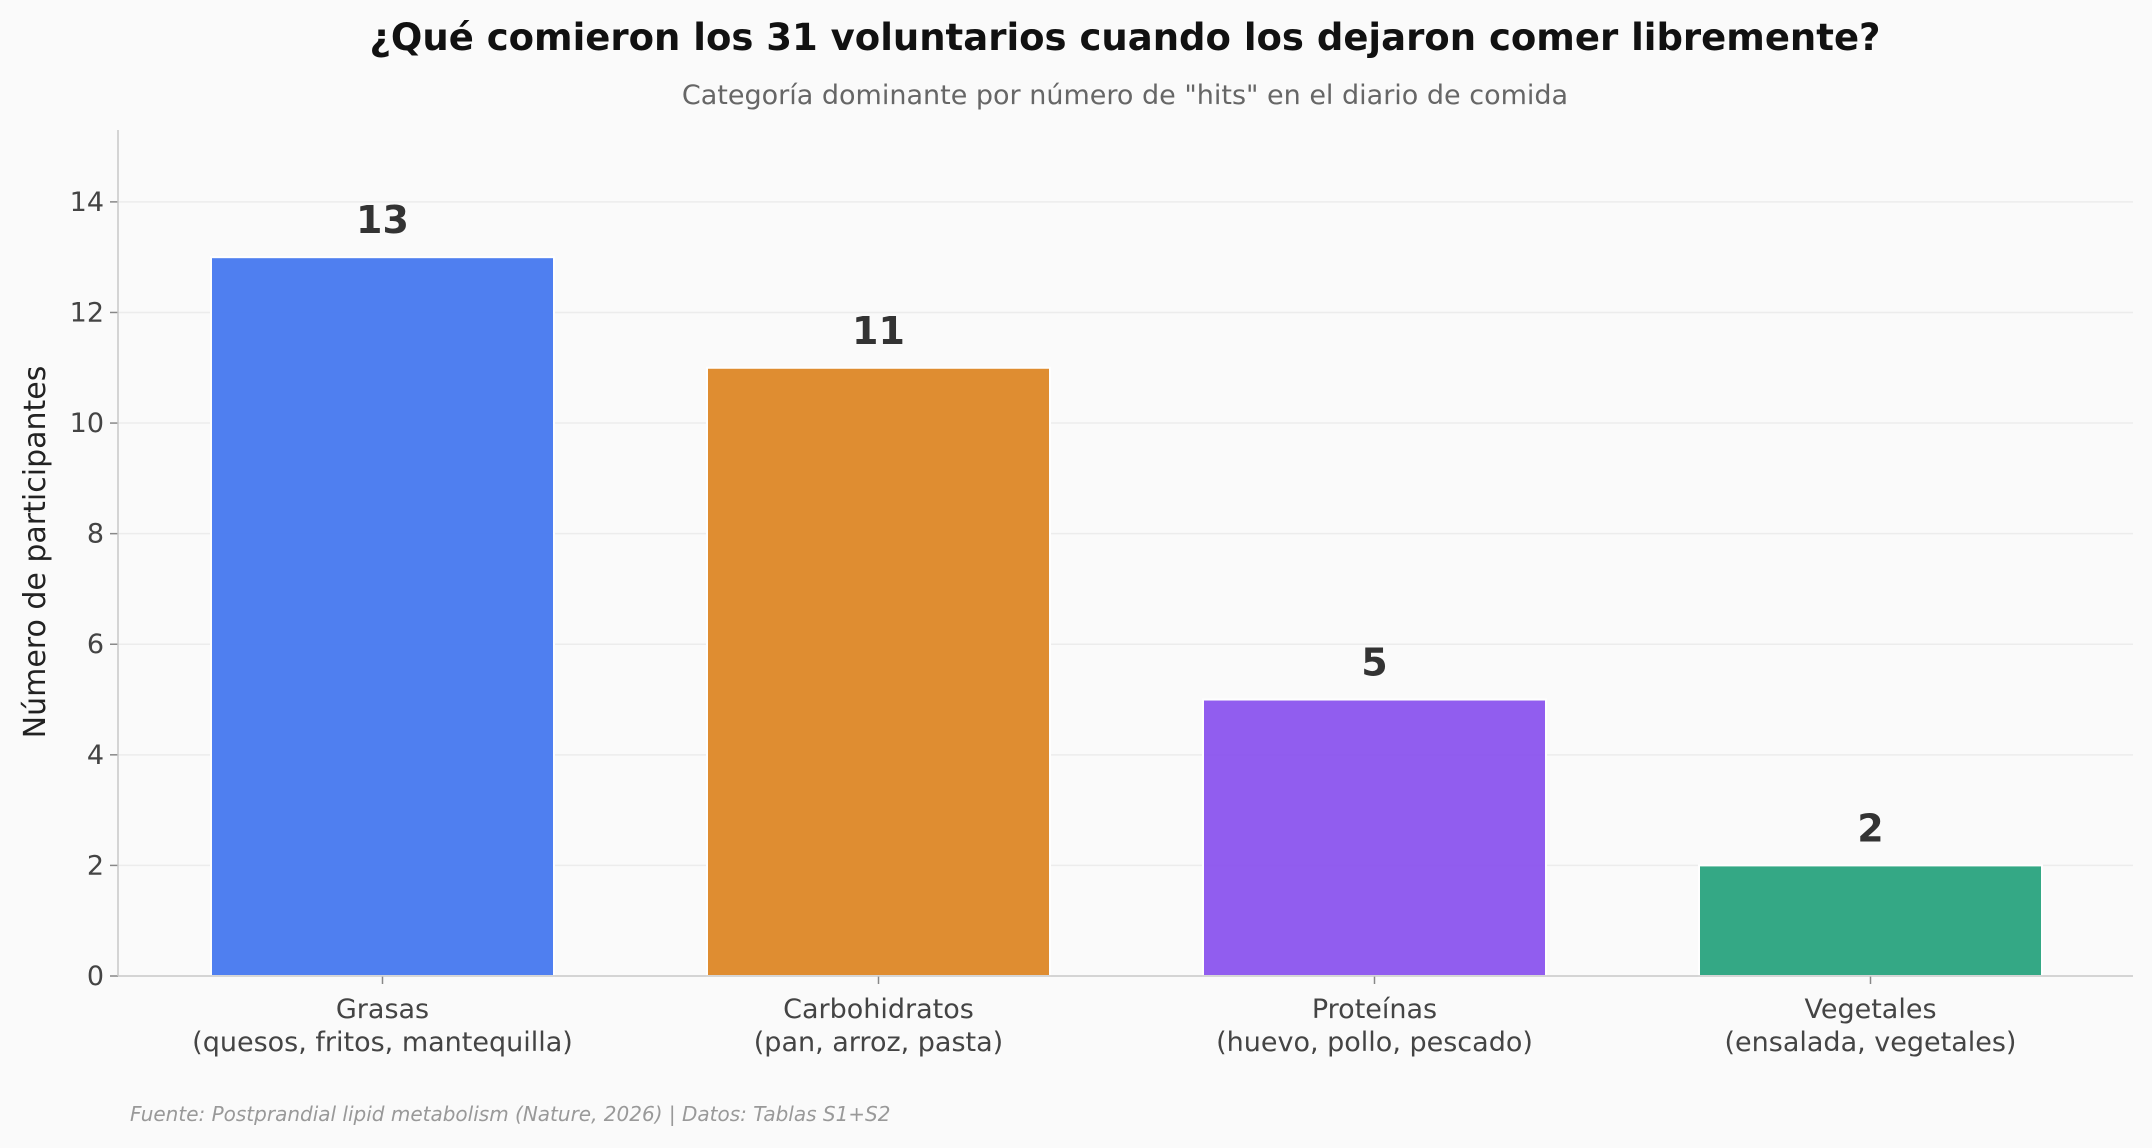 Image resolution: width=2152 pixels, height=1148 pixels. What do you see at coordinates (878, 331) in the screenshot?
I see `value-label: 11` at bounding box center [878, 331].